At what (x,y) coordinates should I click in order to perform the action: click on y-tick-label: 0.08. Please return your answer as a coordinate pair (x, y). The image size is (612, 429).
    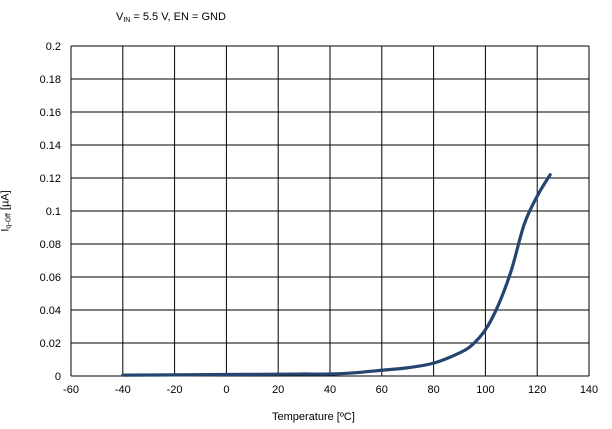
    Looking at the image, I should click on (50, 245).